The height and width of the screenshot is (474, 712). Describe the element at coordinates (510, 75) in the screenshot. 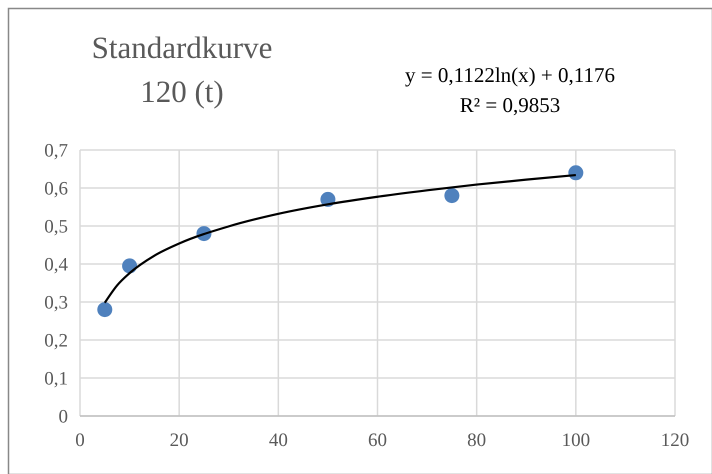

I see `text: y = 0,1122ln(x) + 0,1176` at that location.